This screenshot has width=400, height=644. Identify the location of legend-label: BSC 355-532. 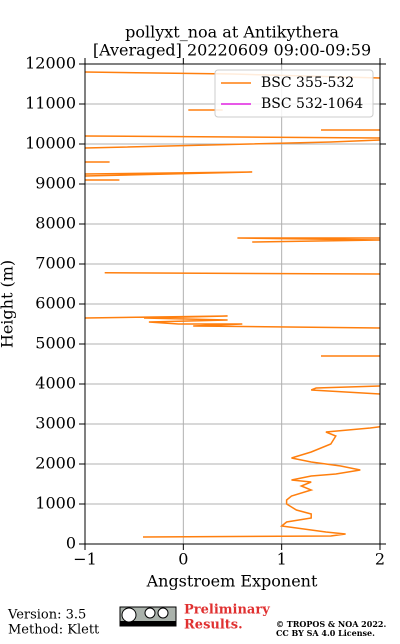
(307, 83).